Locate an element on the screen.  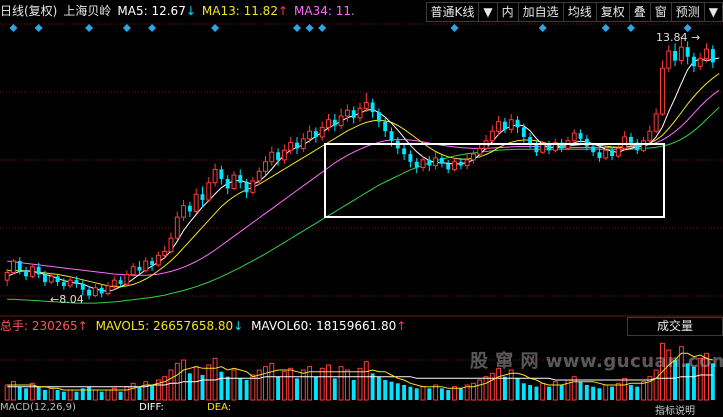
kline-type-chevron-down-icon: ▼ is located at coordinates (487, 12).